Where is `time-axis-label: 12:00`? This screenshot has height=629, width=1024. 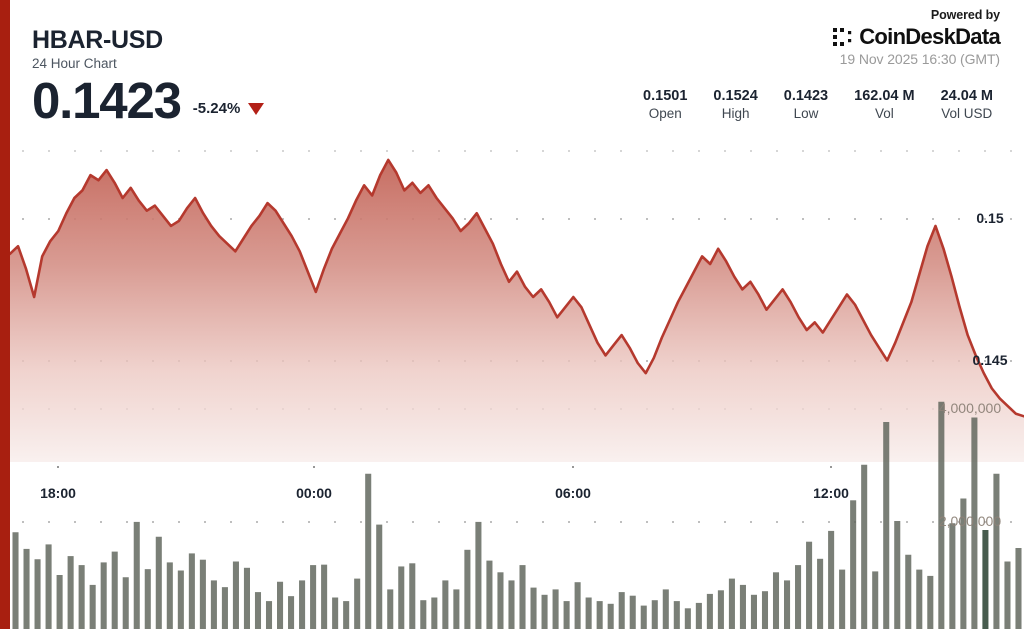
time-axis-label: 12:00 is located at coordinates (831, 493).